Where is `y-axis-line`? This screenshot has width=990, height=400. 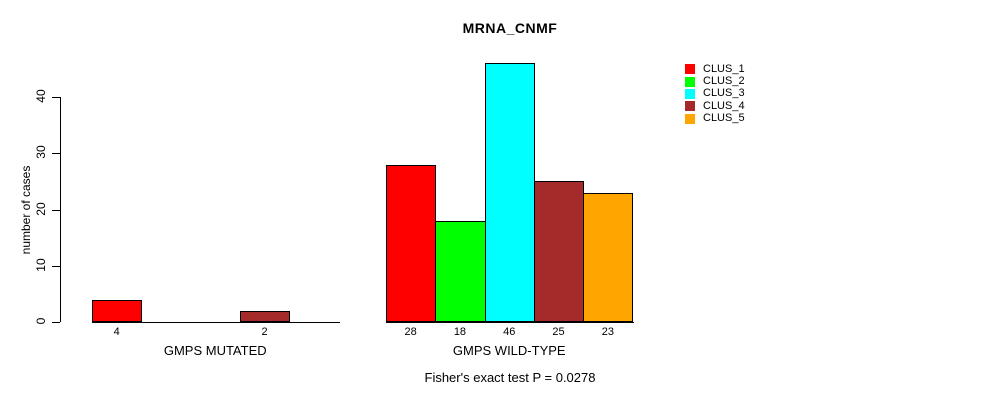
y-axis-line is located at coordinates (60, 209).